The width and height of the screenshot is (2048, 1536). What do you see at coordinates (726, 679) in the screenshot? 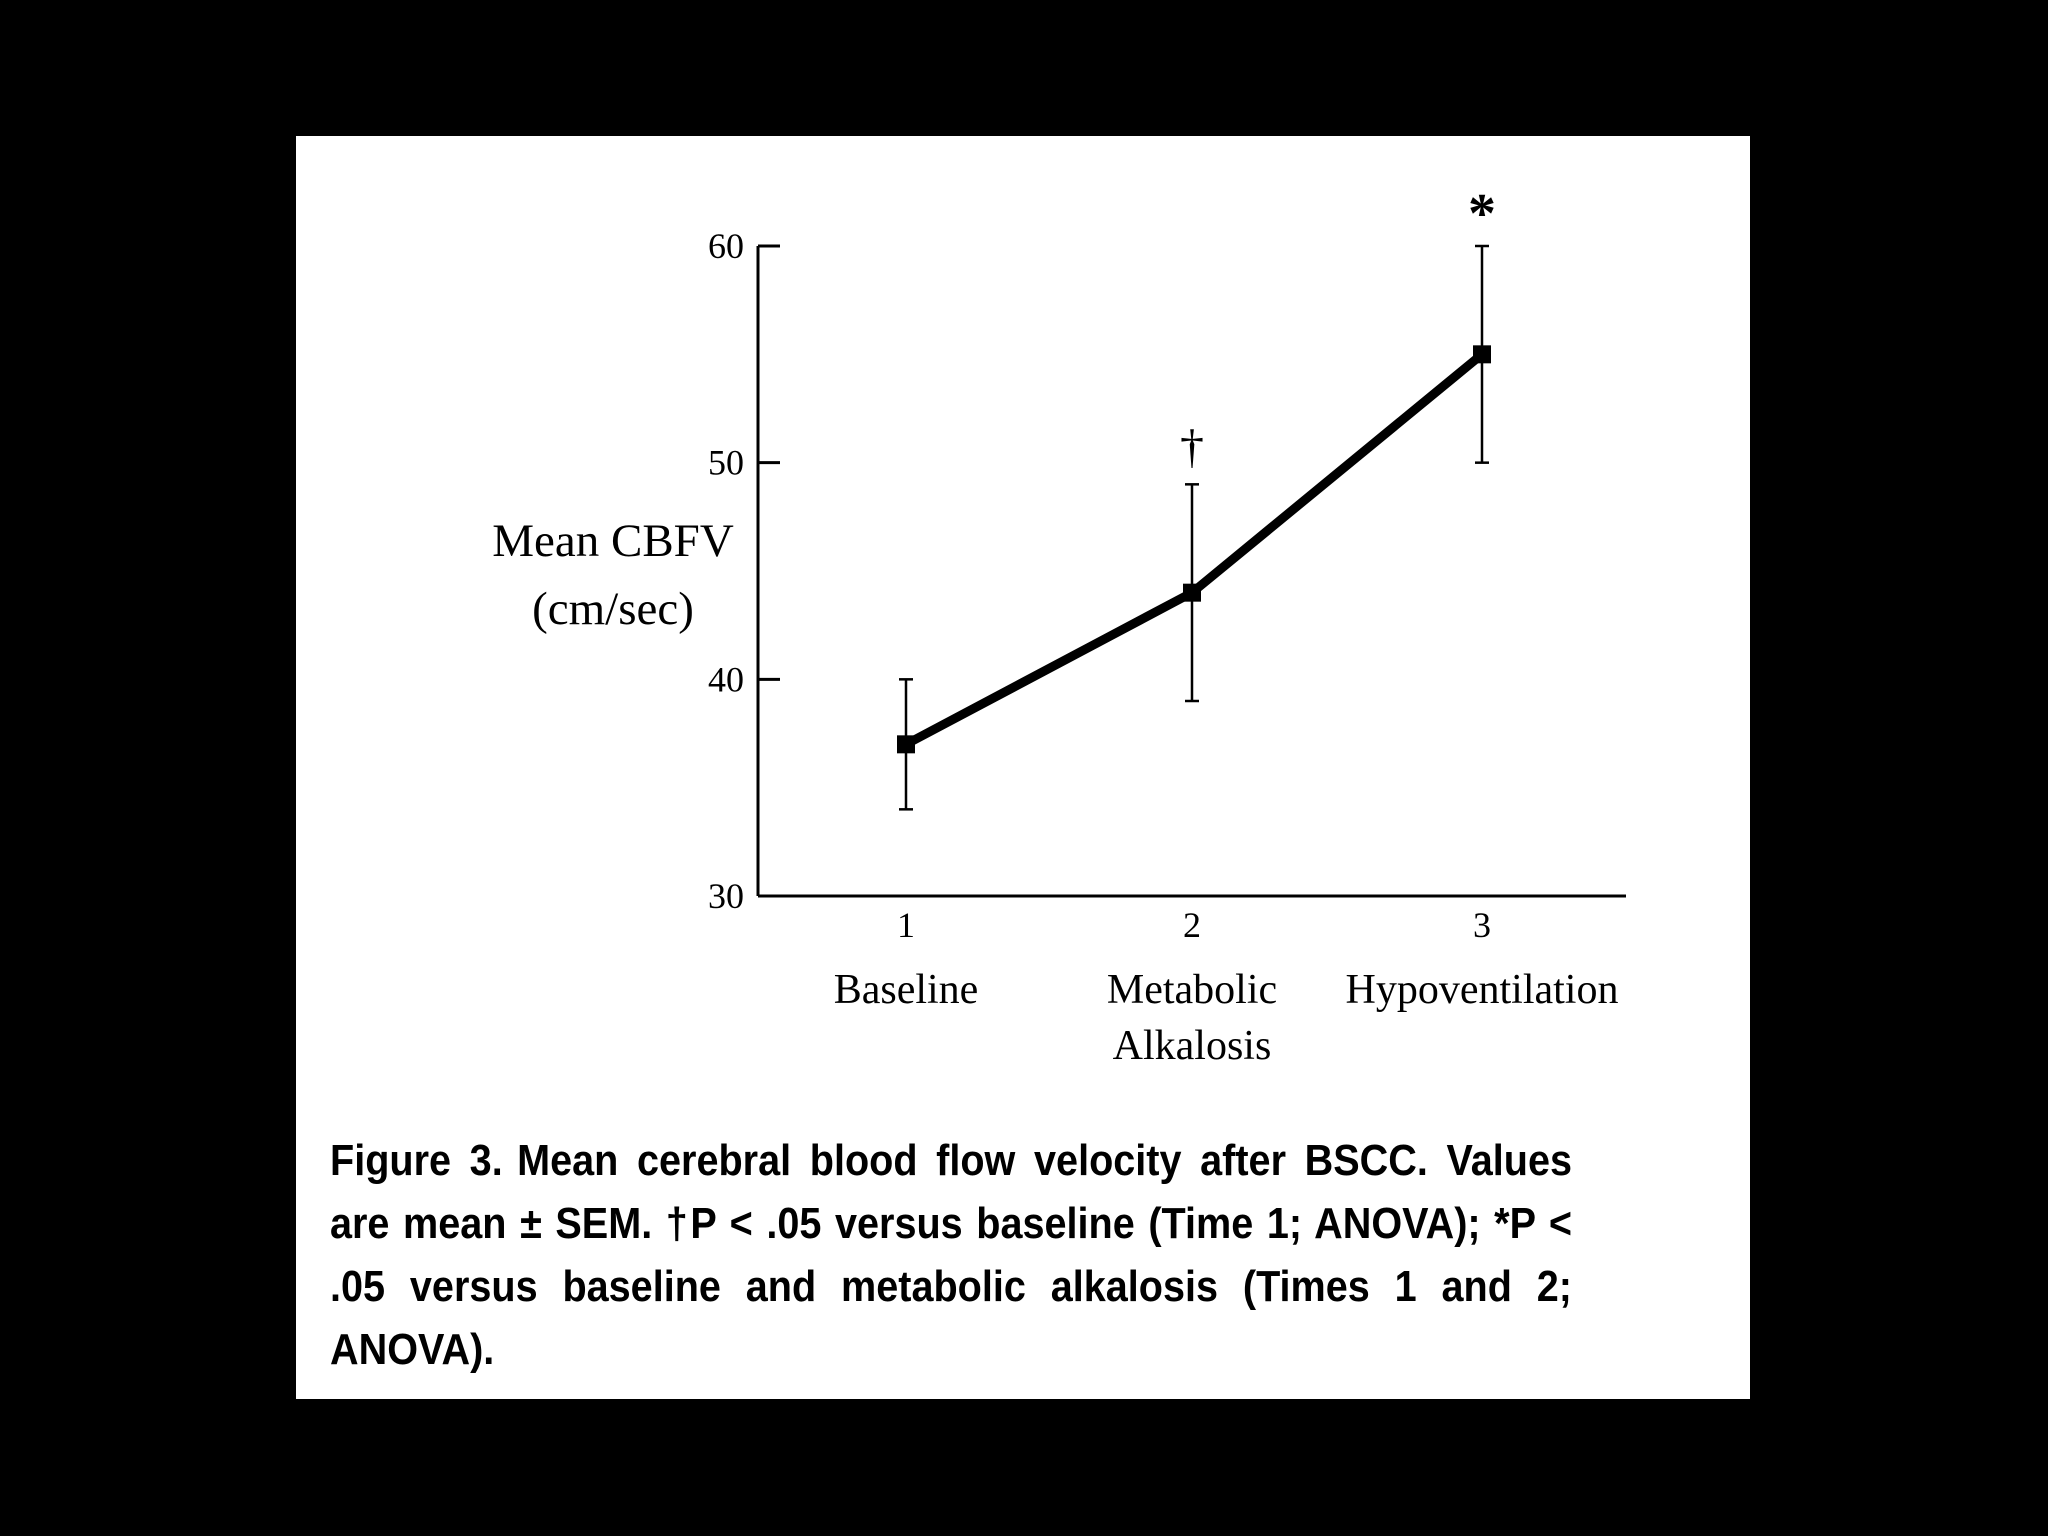
I see `y-tick-label-40: 40` at bounding box center [726, 679].